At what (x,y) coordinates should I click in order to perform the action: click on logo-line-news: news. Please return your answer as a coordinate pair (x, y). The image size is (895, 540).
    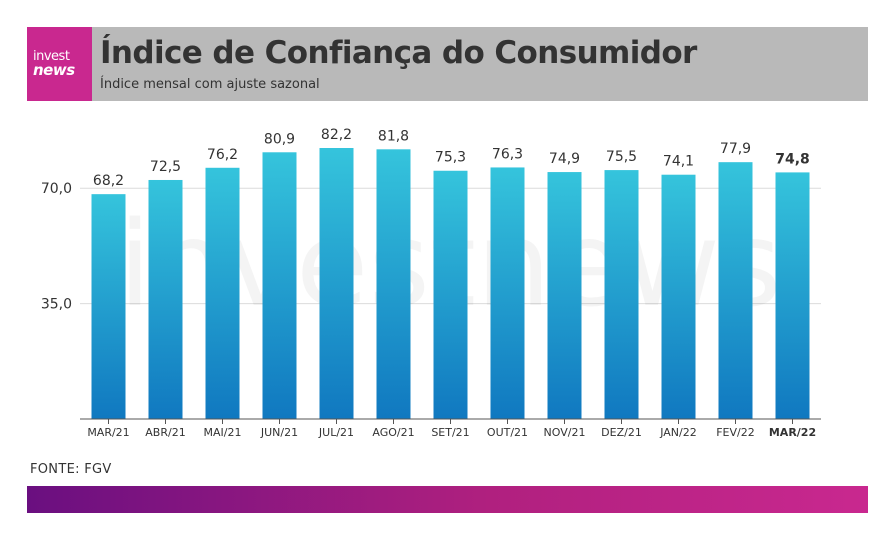
    Looking at the image, I should click on (54, 70).